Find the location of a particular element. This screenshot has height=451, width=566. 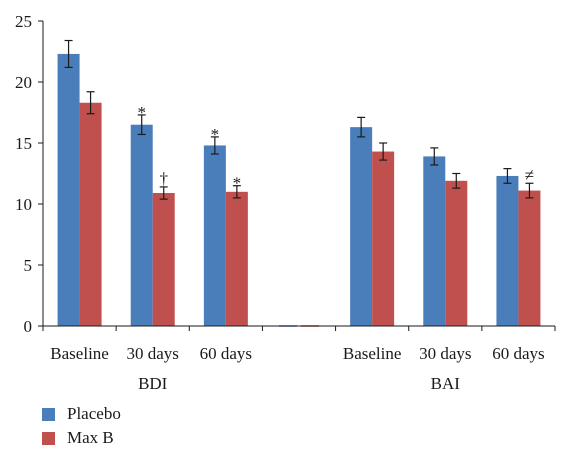

y-tick-label: 15 is located at coordinates (23, 143).